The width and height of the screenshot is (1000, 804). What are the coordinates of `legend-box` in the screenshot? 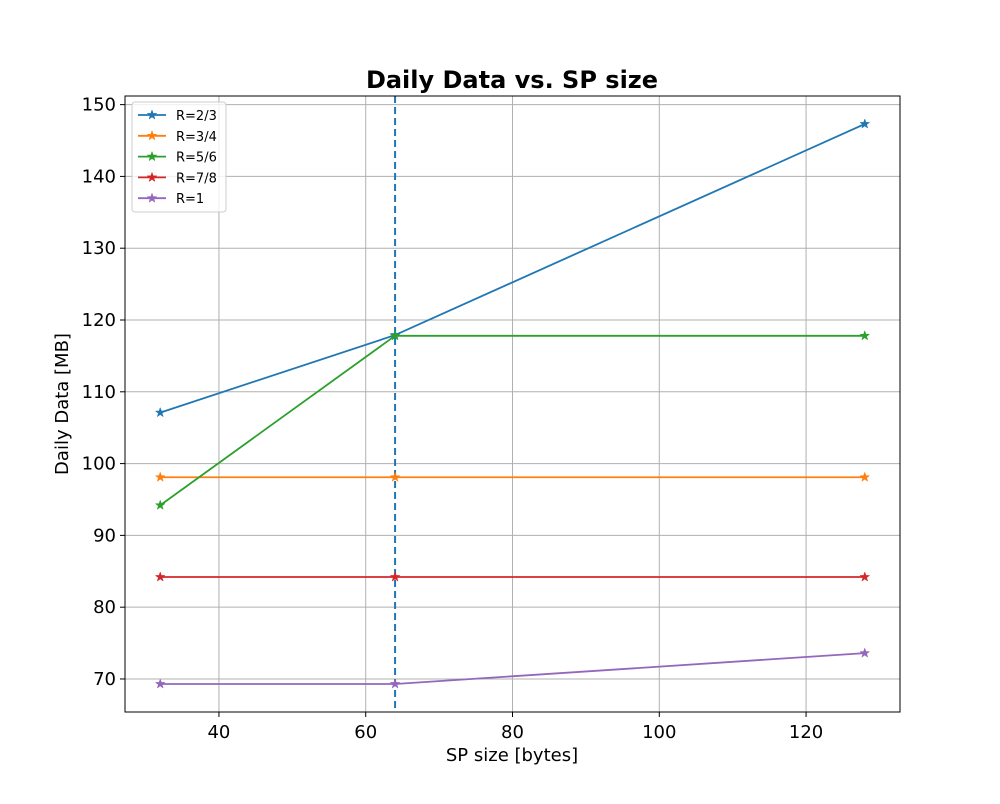 It's located at (179, 157).